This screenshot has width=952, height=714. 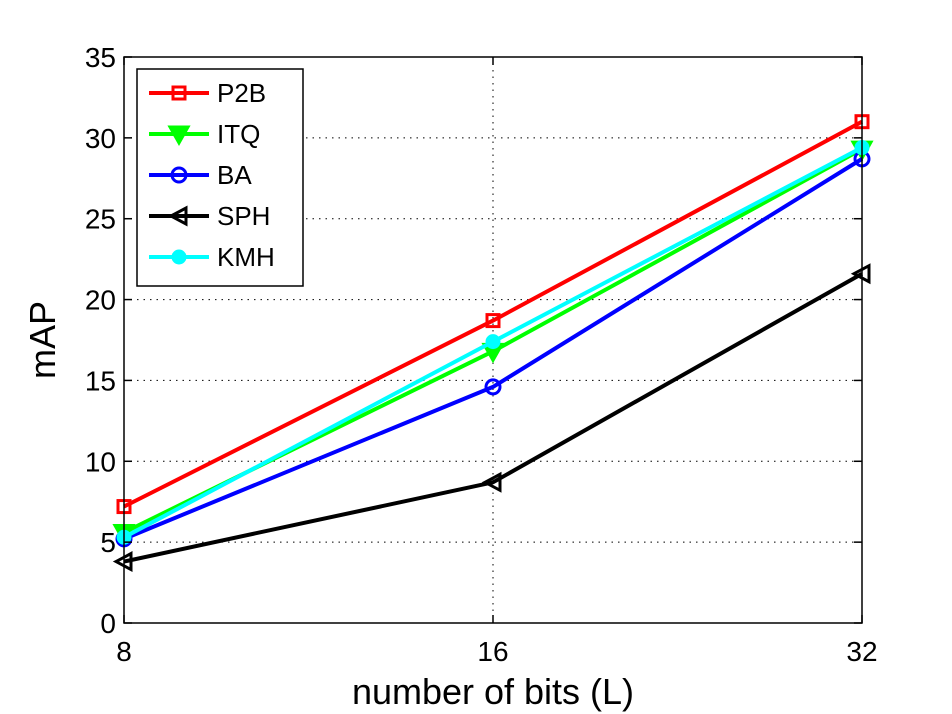 What do you see at coordinates (100, 300) in the screenshot?
I see `y-tick-label: 20` at bounding box center [100, 300].